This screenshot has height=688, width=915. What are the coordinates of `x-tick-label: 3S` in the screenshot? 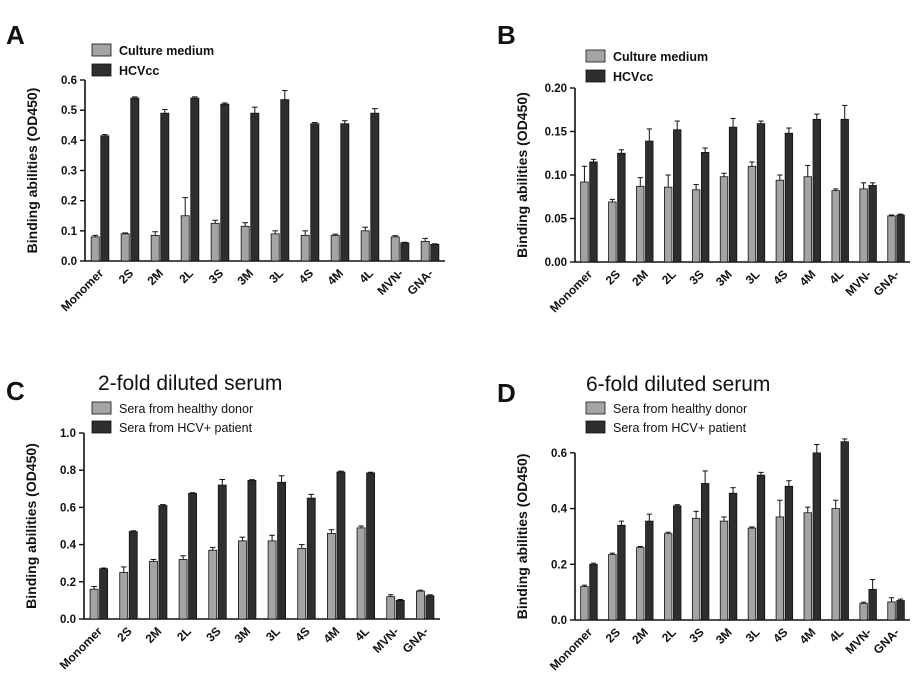 It's located at (696, 277).